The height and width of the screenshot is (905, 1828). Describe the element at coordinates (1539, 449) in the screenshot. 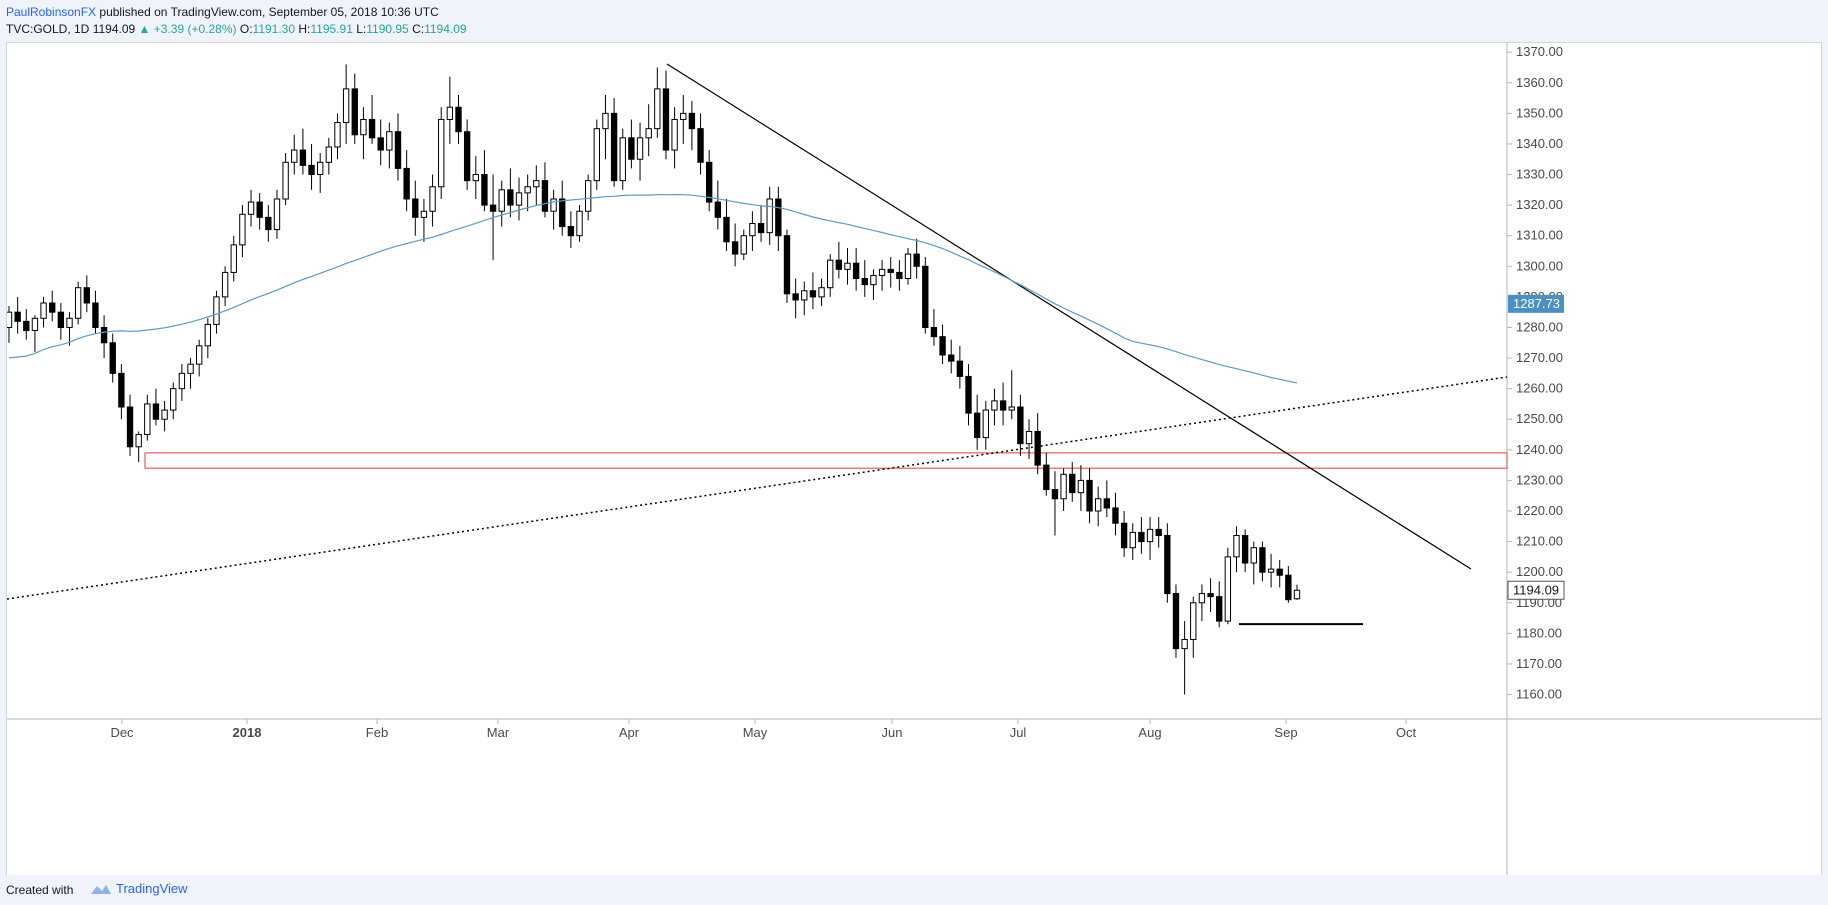

I see `y-tick-label: 1240.00` at that location.